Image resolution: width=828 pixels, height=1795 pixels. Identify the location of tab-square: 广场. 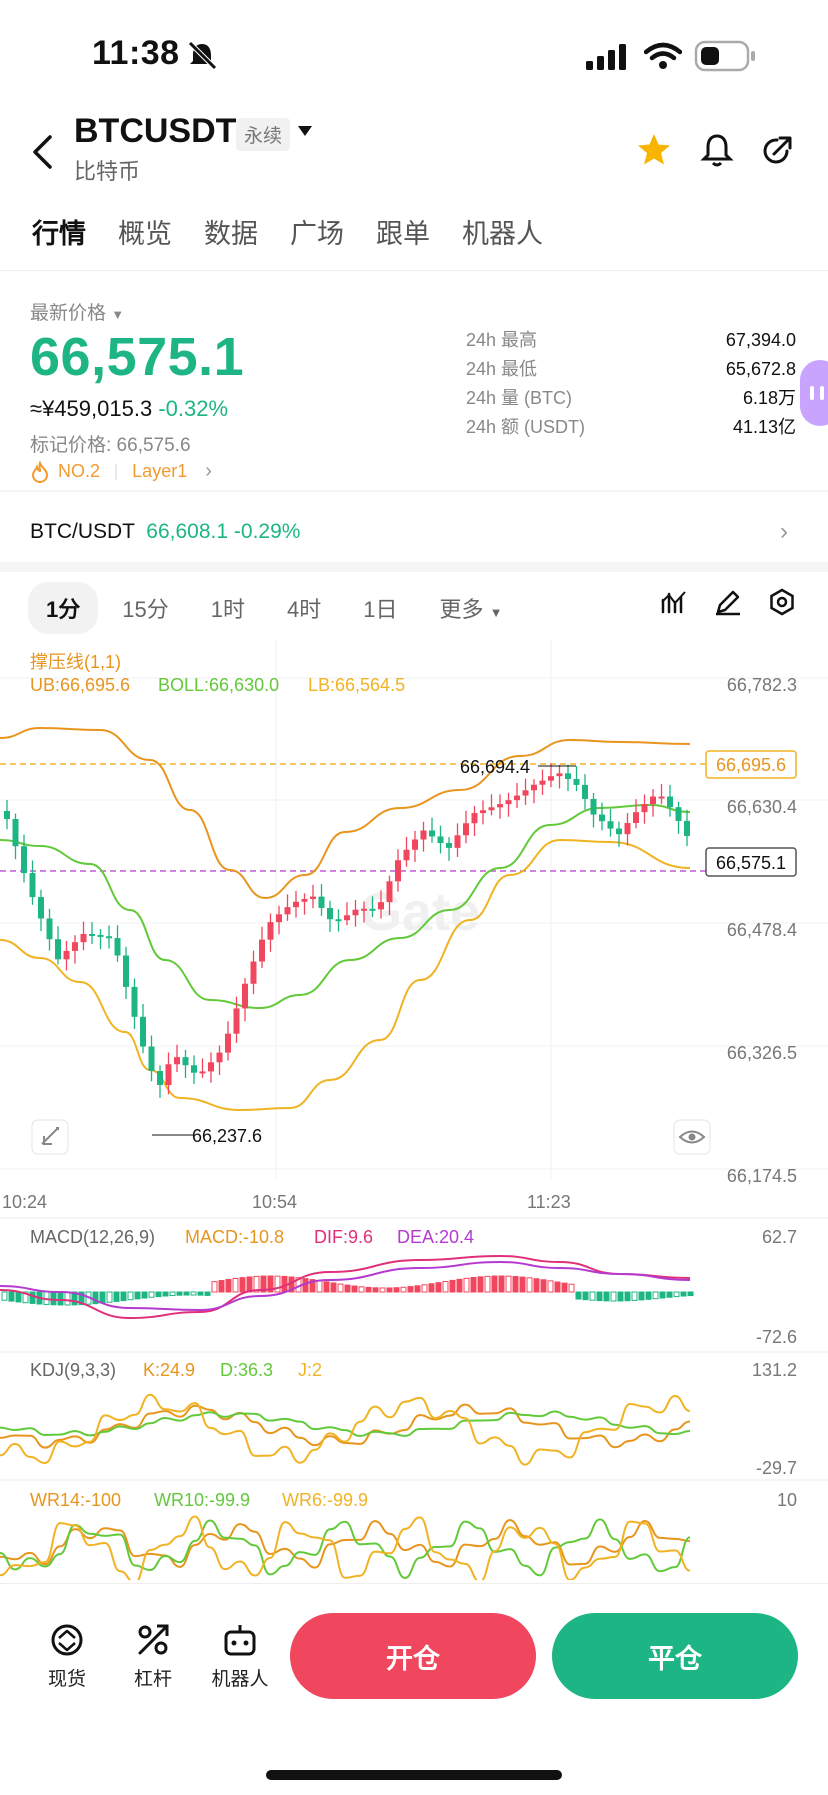
(317, 234).